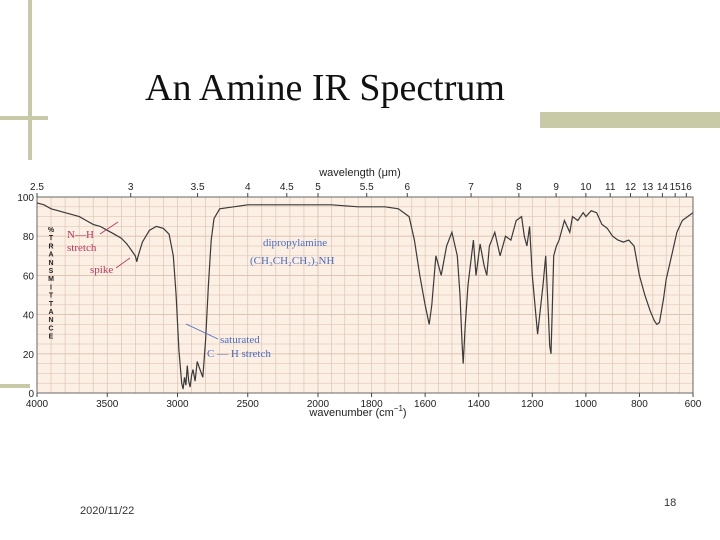 This screenshot has height=540, width=720. I want to click on y-tick-label: 100, so click(25, 198).